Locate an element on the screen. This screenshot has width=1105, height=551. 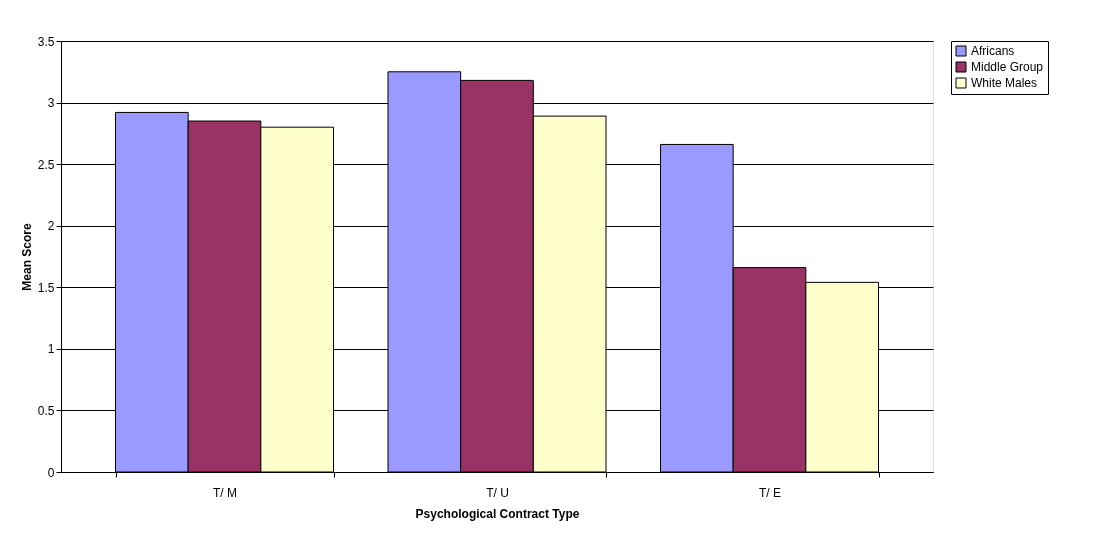
legend-label: White Males is located at coordinates (1004, 83).